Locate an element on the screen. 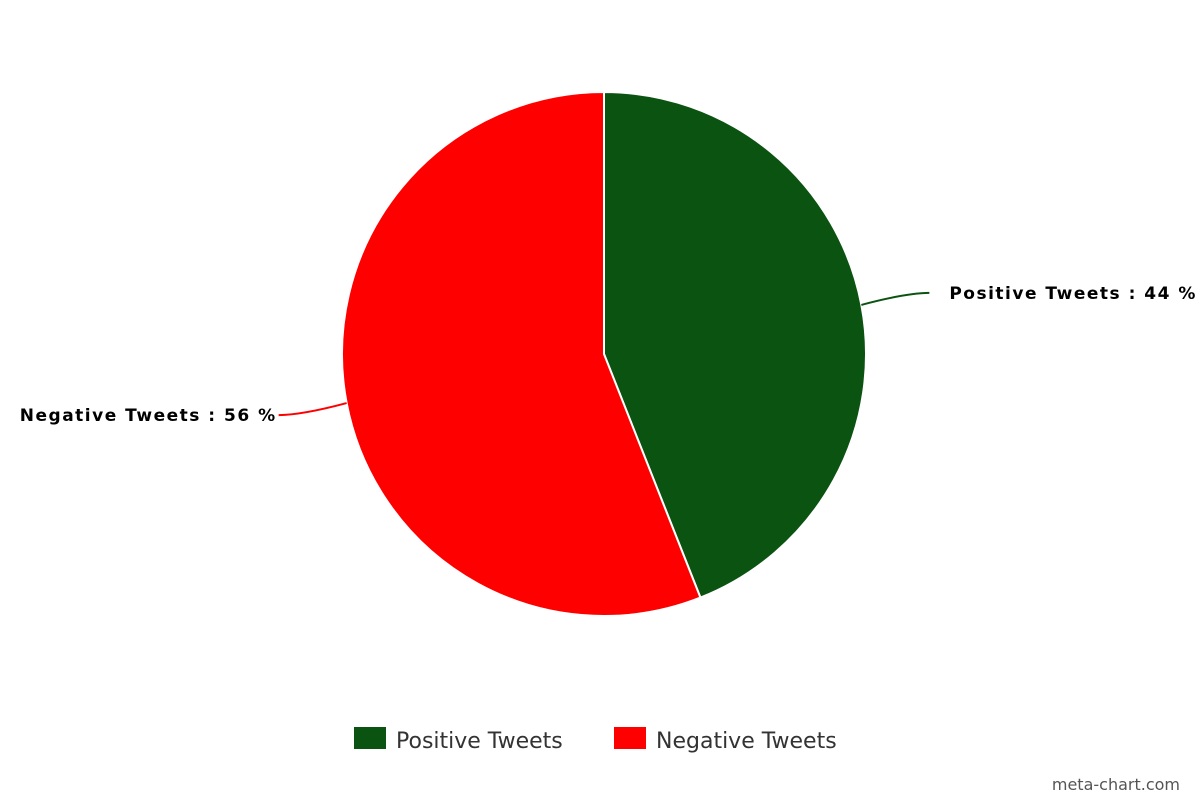  pie-slice-positive-tweets is located at coordinates (735, 344).